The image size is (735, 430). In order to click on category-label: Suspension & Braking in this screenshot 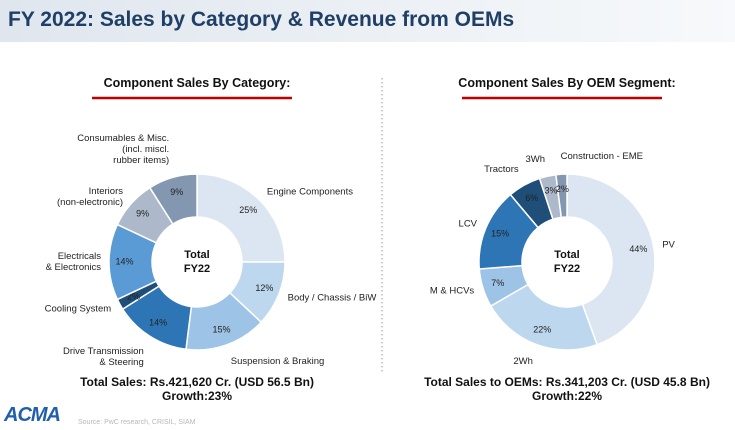, I will do `click(277, 361)`.